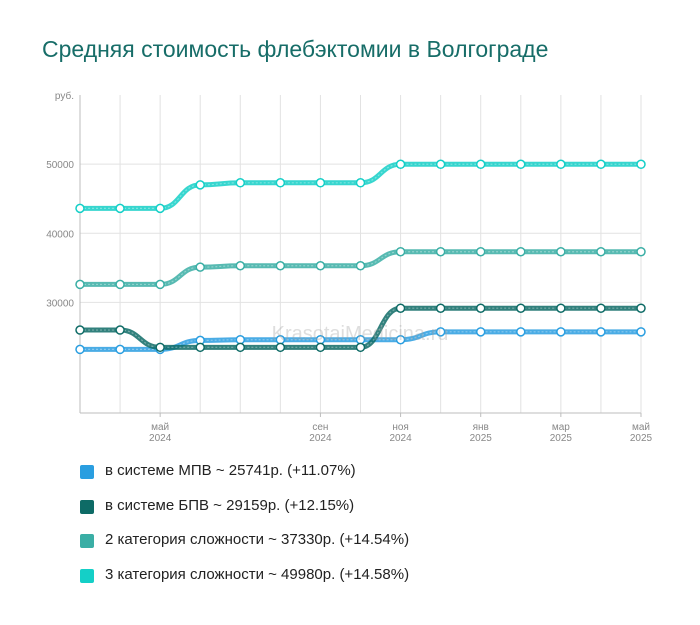  Describe the element at coordinates (60, 303) in the screenshot. I see `y-tick-label: 30000` at that location.